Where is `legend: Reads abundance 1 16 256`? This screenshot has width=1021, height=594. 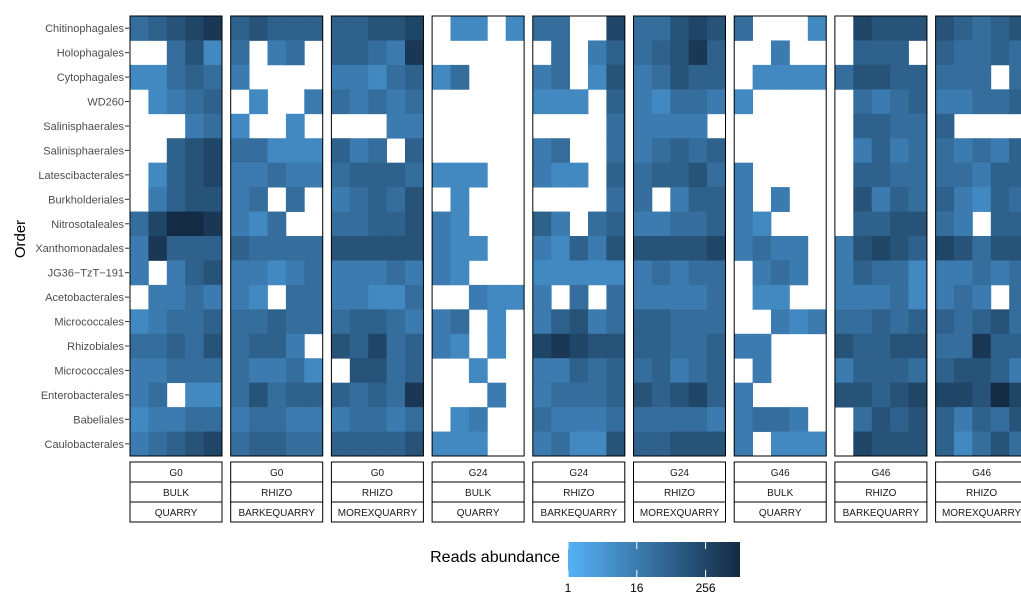 legend: Reads abundance 1 16 256 is located at coordinates (585, 568).